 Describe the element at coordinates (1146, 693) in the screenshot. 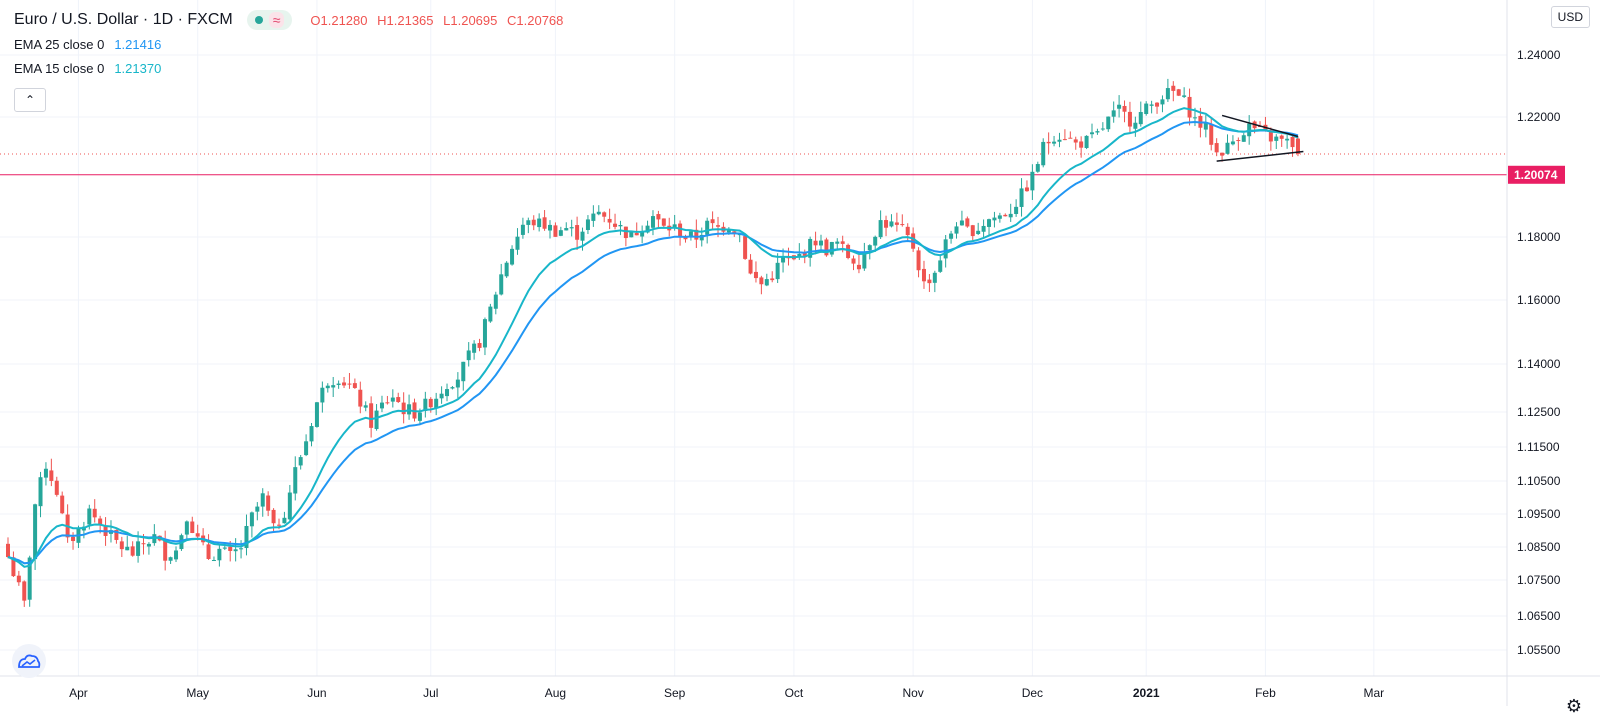

I see `time-tick-label: 2021` at that location.